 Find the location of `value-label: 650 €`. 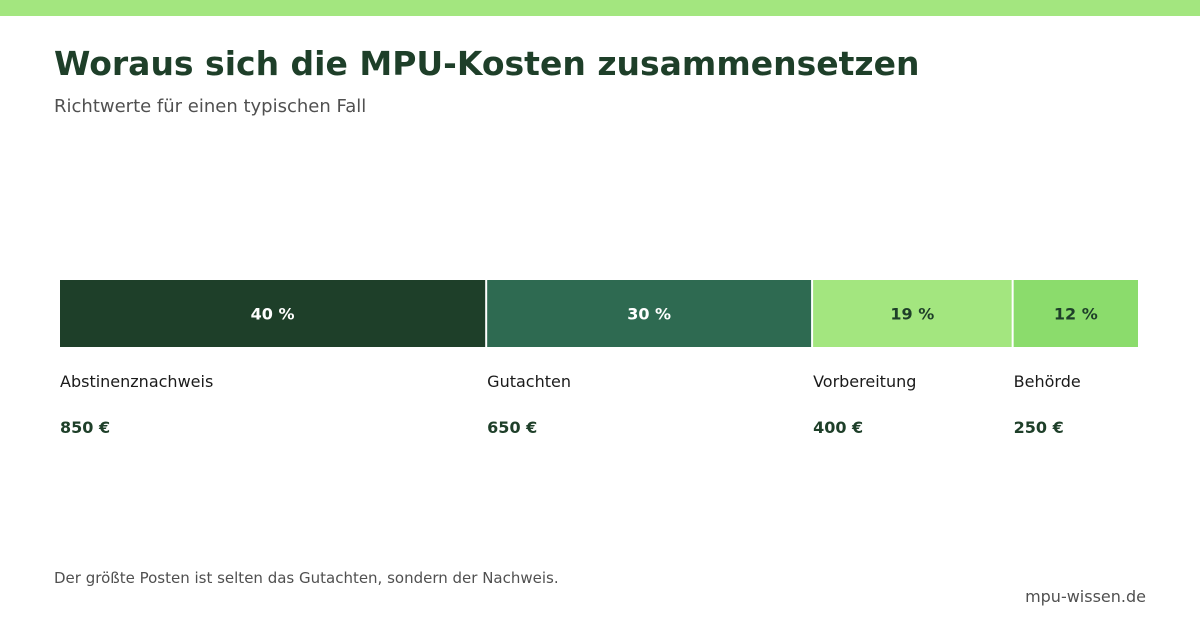

value-label: 650 € is located at coordinates (512, 427).